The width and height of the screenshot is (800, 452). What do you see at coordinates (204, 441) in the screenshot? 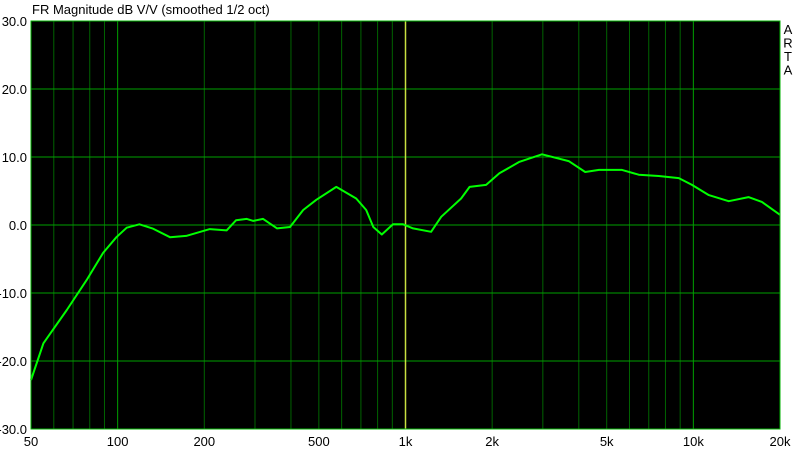
I see `x-tick-label: 200` at bounding box center [204, 441].